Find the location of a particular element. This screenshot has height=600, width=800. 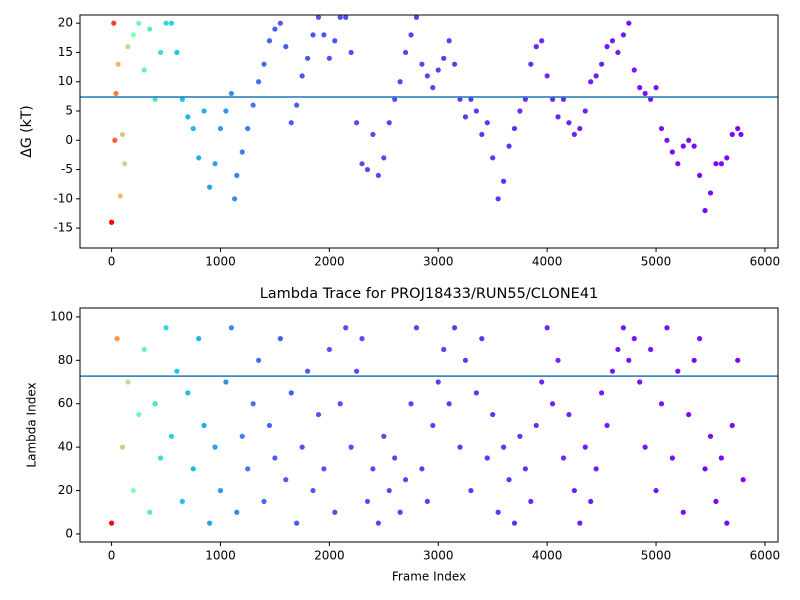

y-axis-label: ΔG (kT) is located at coordinates (27, 131).